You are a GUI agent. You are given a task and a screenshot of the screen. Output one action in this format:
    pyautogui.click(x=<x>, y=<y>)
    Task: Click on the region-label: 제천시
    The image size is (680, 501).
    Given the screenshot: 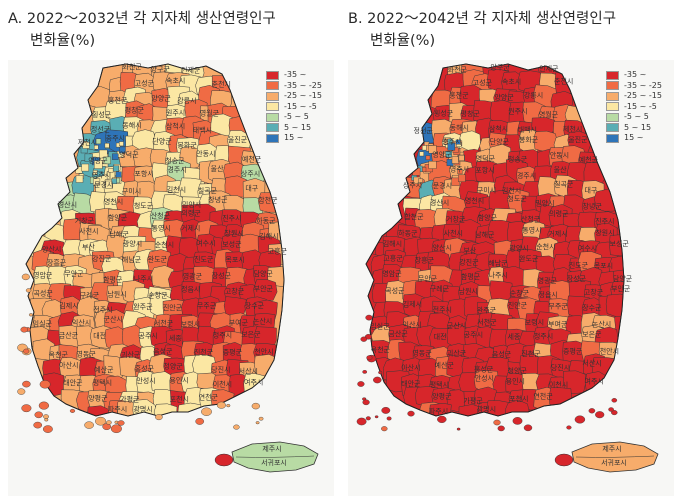 What is the action you would take?
    pyautogui.click(x=572, y=129)
    